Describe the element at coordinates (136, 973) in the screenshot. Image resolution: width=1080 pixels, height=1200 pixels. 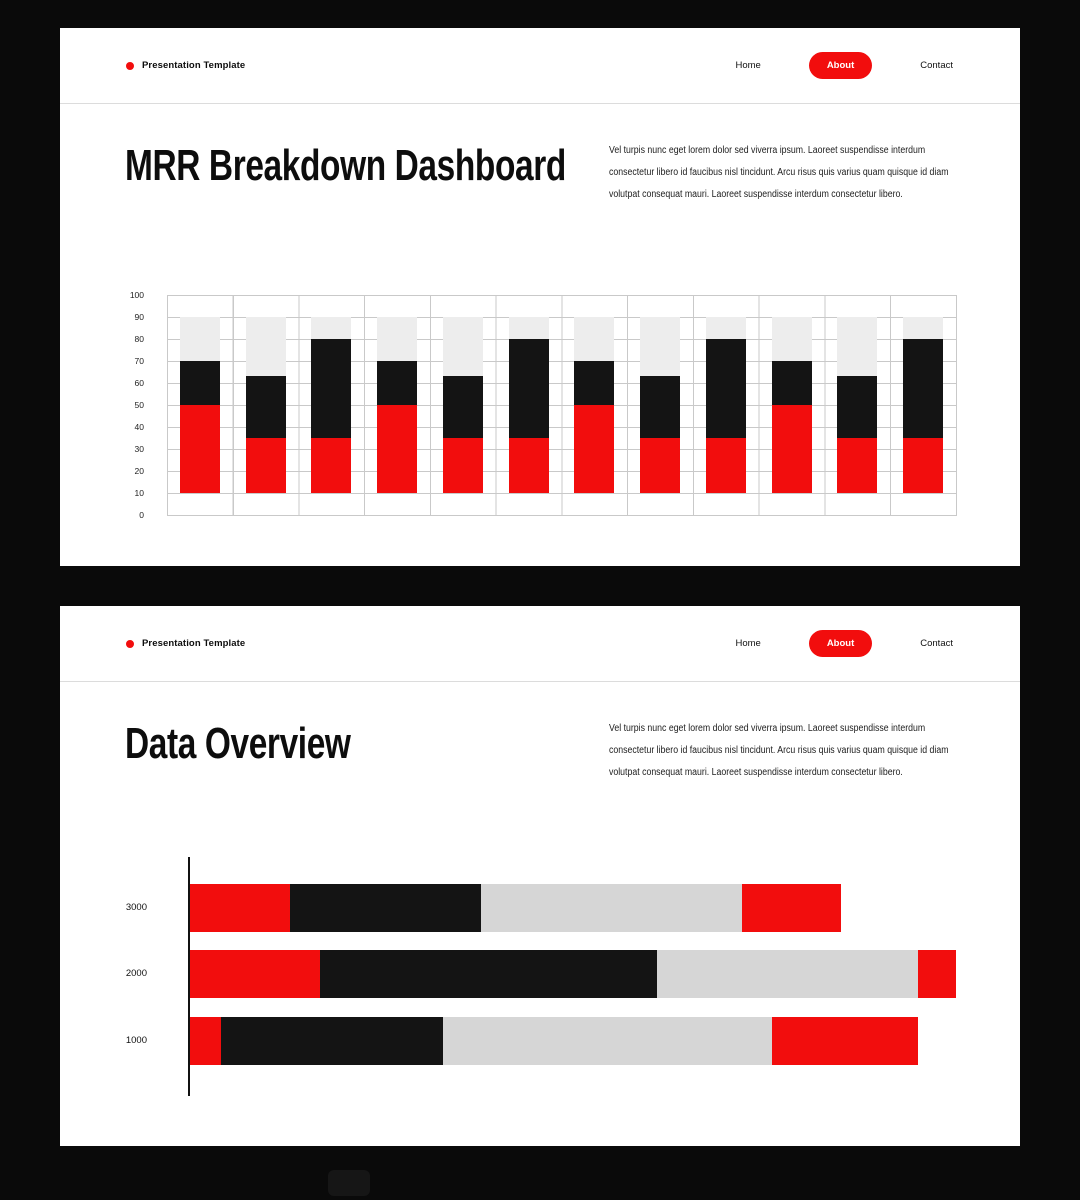
I see `bar-row-label: 2000` at that location.